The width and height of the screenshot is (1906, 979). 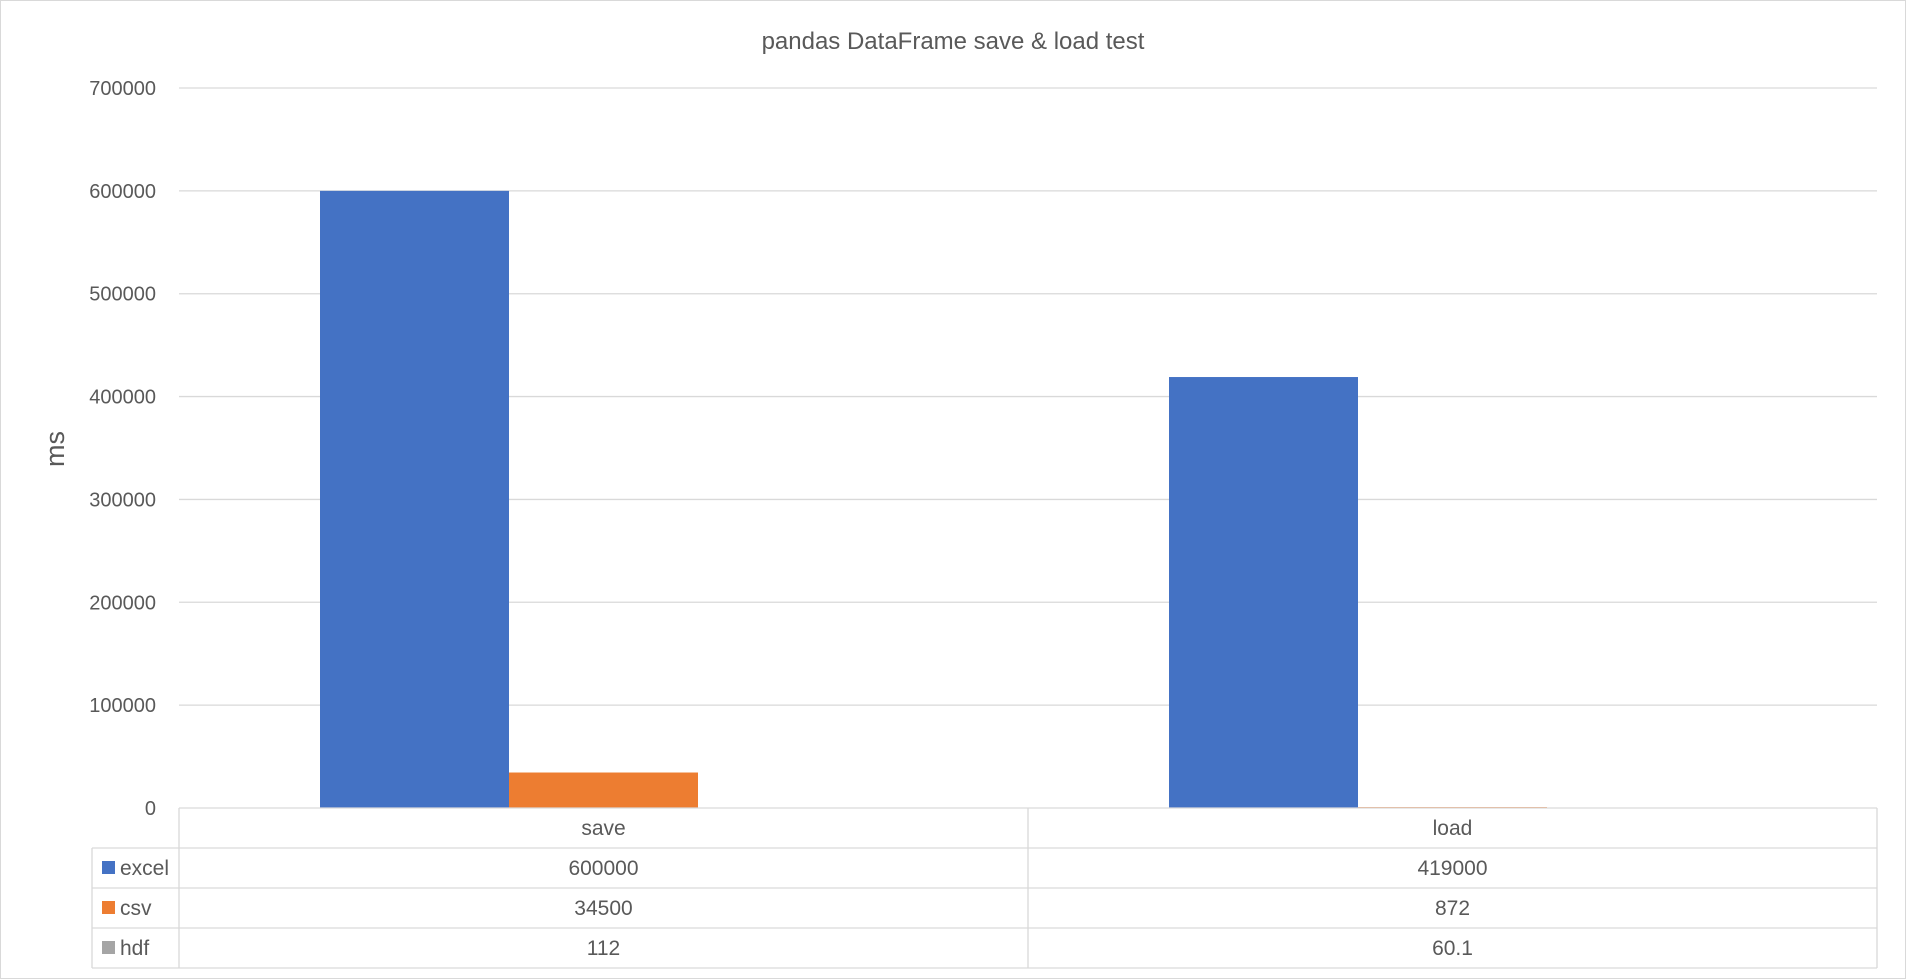 I want to click on y-tick-label: 700000, so click(x=122, y=89).